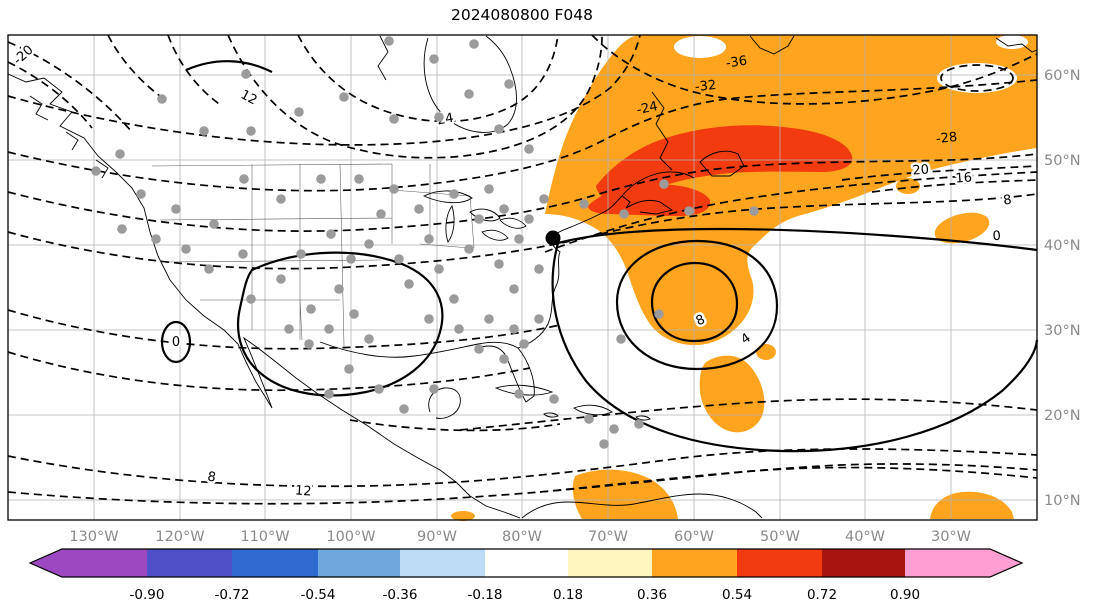 The height and width of the screenshot is (615, 1105). I want to click on latitude-tick-labels: 60°N 50°N 40°N 30°N 20°N 10°N, so click(1062, 288).